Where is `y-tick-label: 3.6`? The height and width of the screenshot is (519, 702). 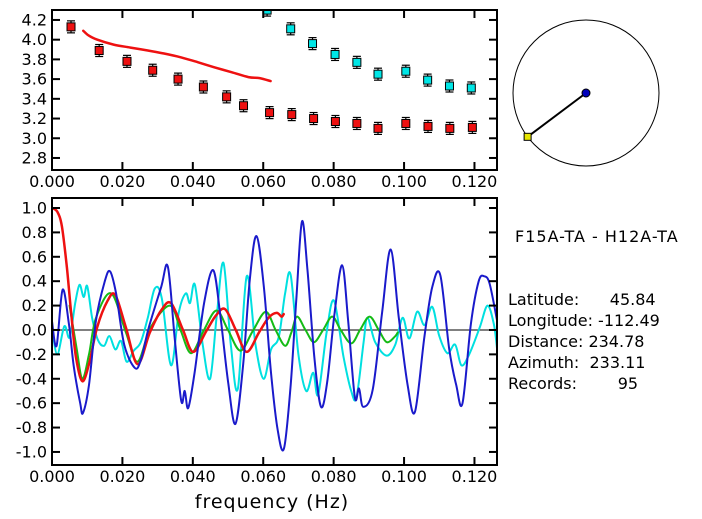
y-tick-label: 3.6 is located at coordinates (34, 79).